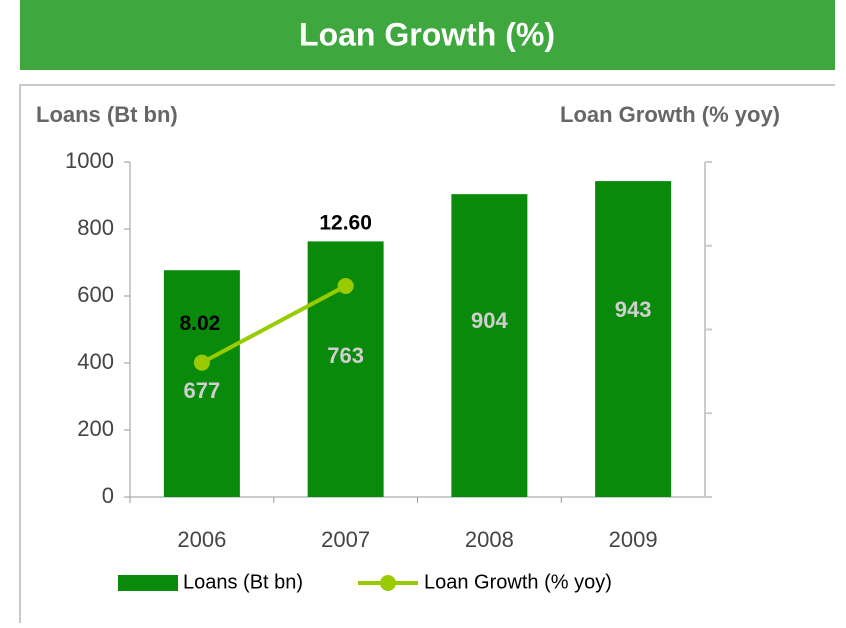 The image size is (846, 628). Describe the element at coordinates (202, 390) in the screenshot. I see `bar-value-label: 677` at that location.